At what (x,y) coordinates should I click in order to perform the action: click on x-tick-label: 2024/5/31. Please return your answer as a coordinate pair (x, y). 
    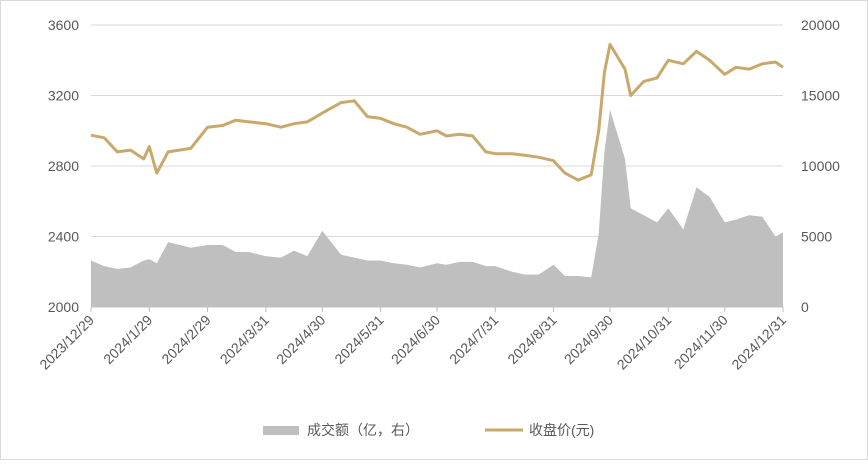
    Looking at the image, I should click on (359, 340).